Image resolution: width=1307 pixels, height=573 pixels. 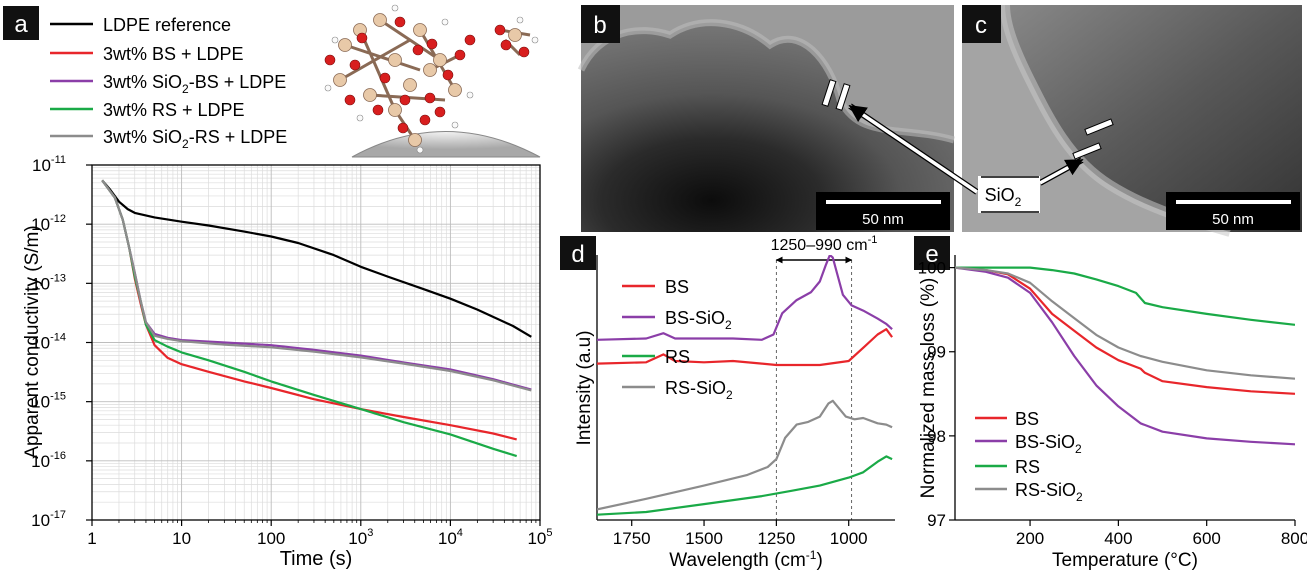 What do you see at coordinates (843, 97) in the screenshot?
I see `shell-marker-b2` at bounding box center [843, 97].